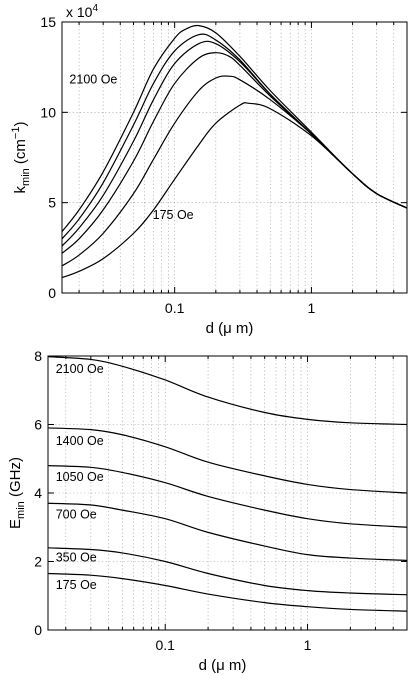 The width and height of the screenshot is (409, 675). I want to click on y-exponent-label: x 104, so click(82, 11).